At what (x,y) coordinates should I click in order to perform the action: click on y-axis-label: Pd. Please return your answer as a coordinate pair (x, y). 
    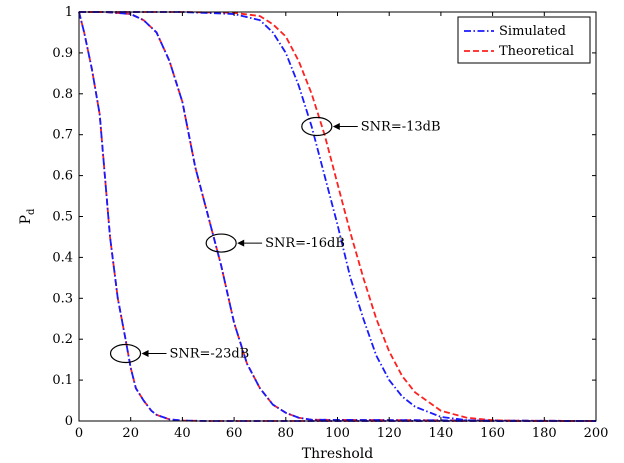
    Looking at the image, I should click on (27, 216).